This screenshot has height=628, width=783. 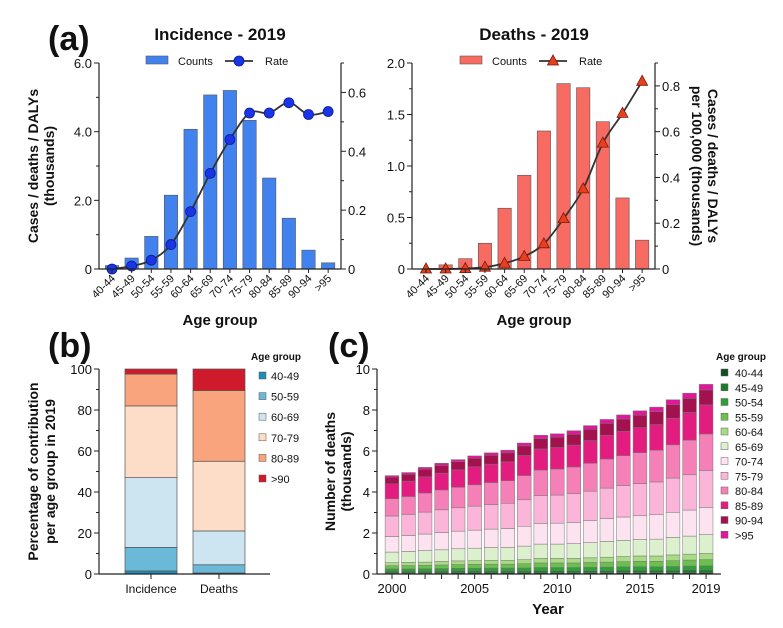 What do you see at coordinates (713, 166) in the screenshot?
I see `y2-axis-title: Cases / deaths / DALYs` at bounding box center [713, 166].